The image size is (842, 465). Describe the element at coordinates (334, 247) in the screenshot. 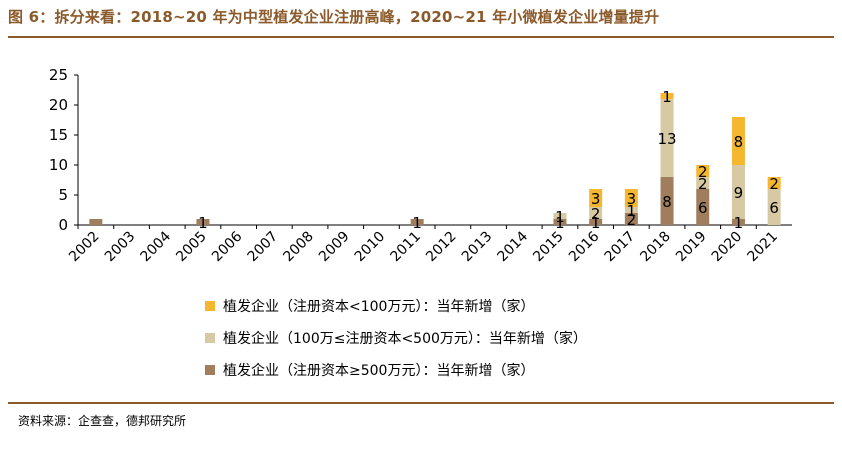

I see `x-tick-label: 2009` at that location.